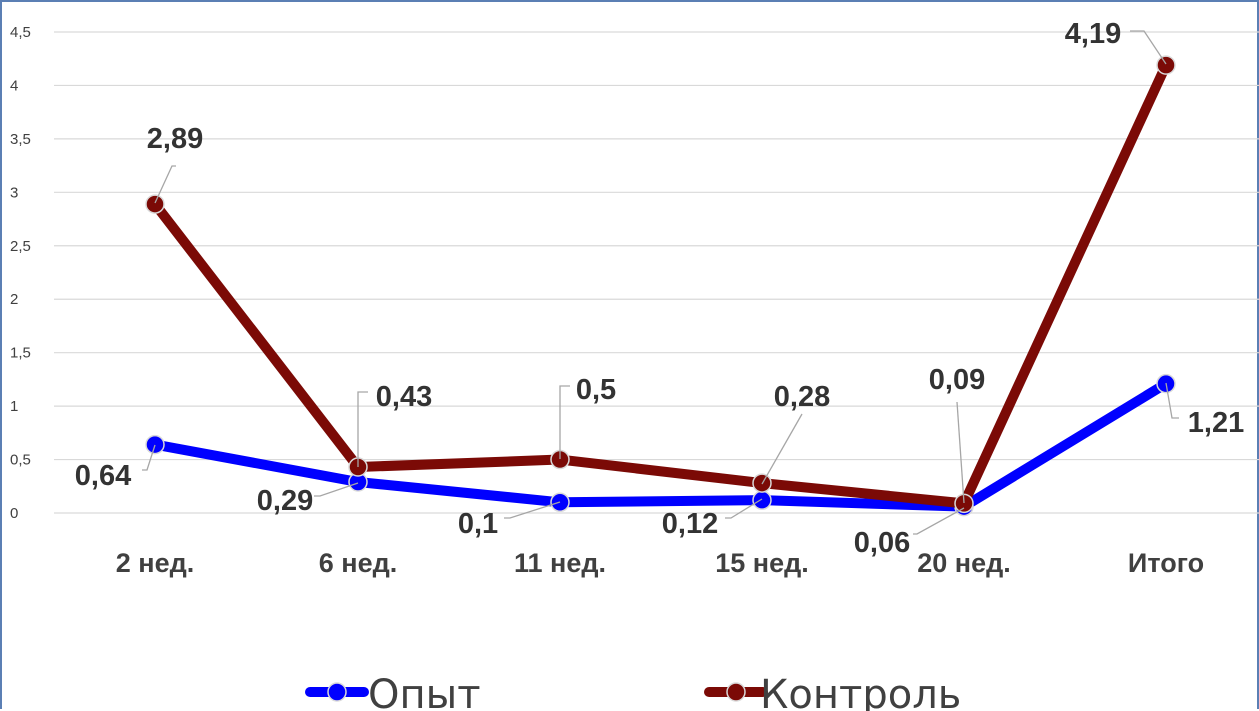  Describe the element at coordinates (596, 390) in the screenshot. I see `data-label: 0,5` at that location.